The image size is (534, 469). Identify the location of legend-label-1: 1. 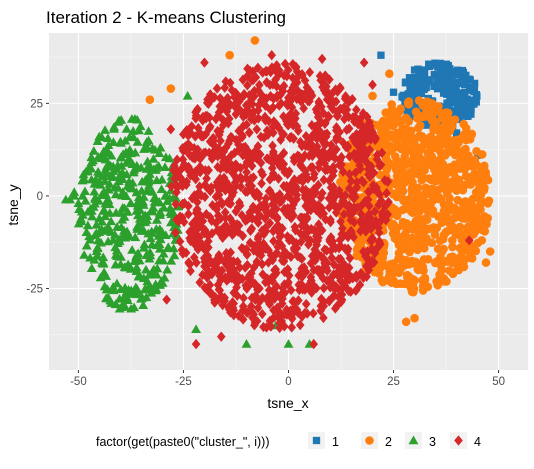
(335, 442).